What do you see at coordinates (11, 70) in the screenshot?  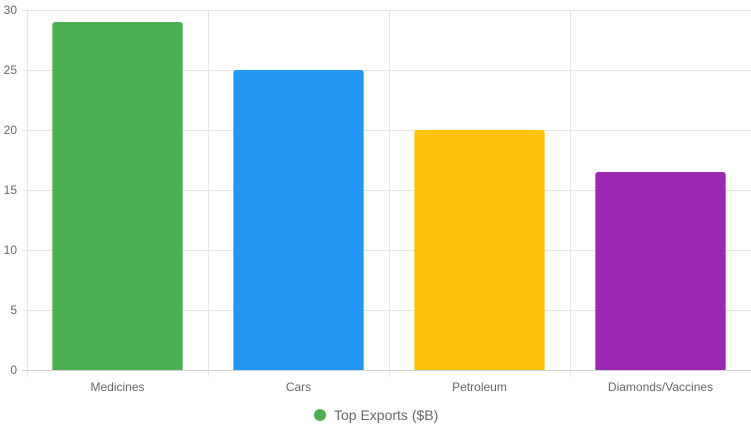 I see `y-tick-label: 25` at bounding box center [11, 70].